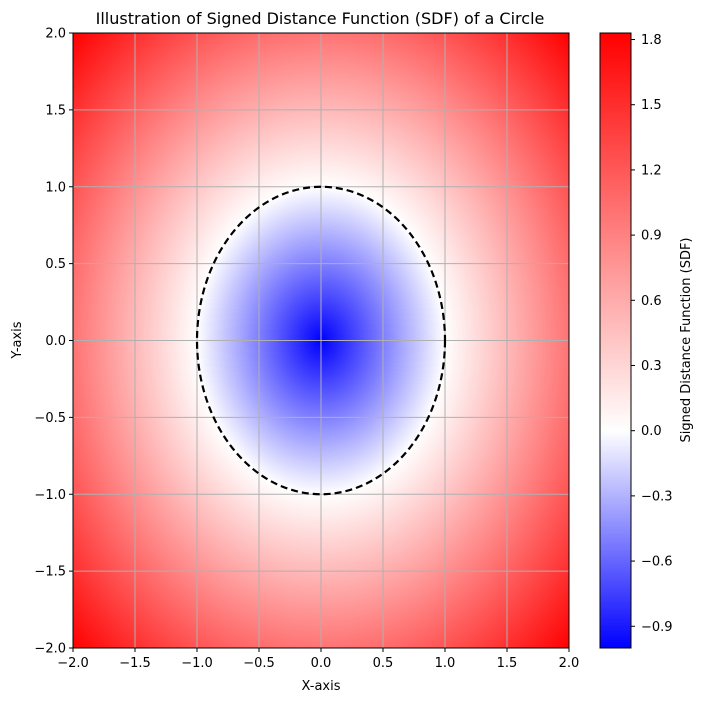  What do you see at coordinates (197, 663) in the screenshot?
I see `x-tick-label: −1.0` at bounding box center [197, 663].